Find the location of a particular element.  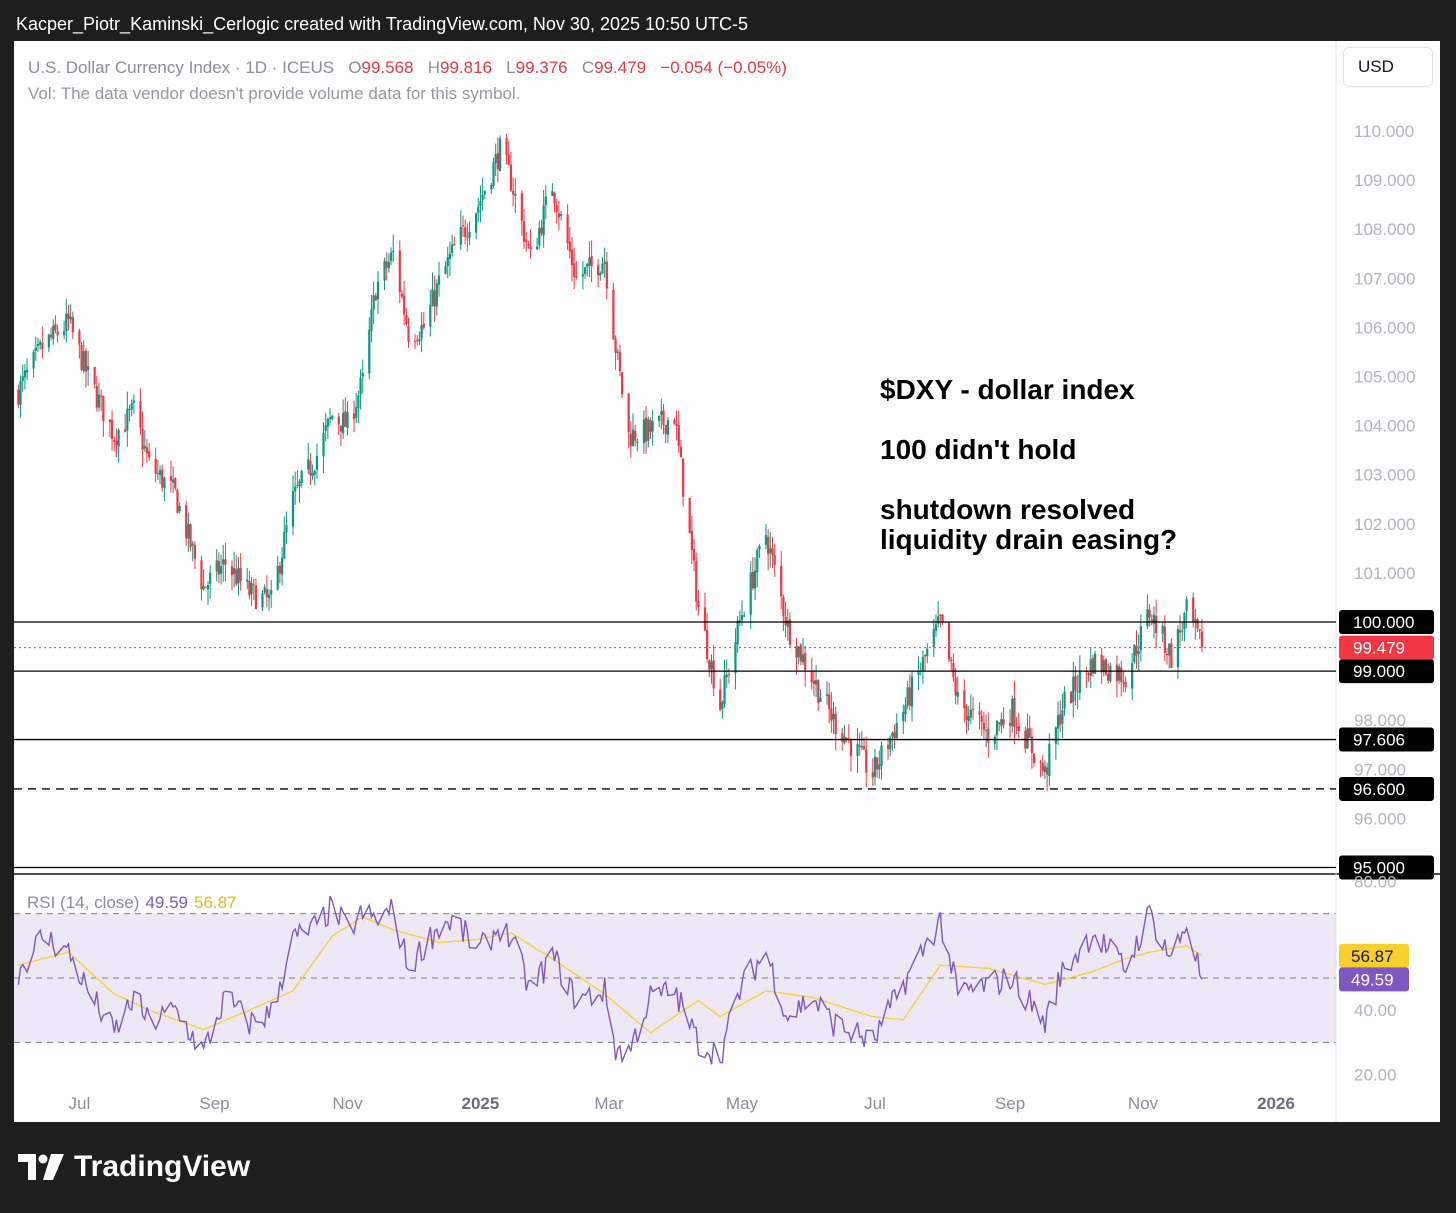

level-label-bg is located at coordinates (1386, 622).